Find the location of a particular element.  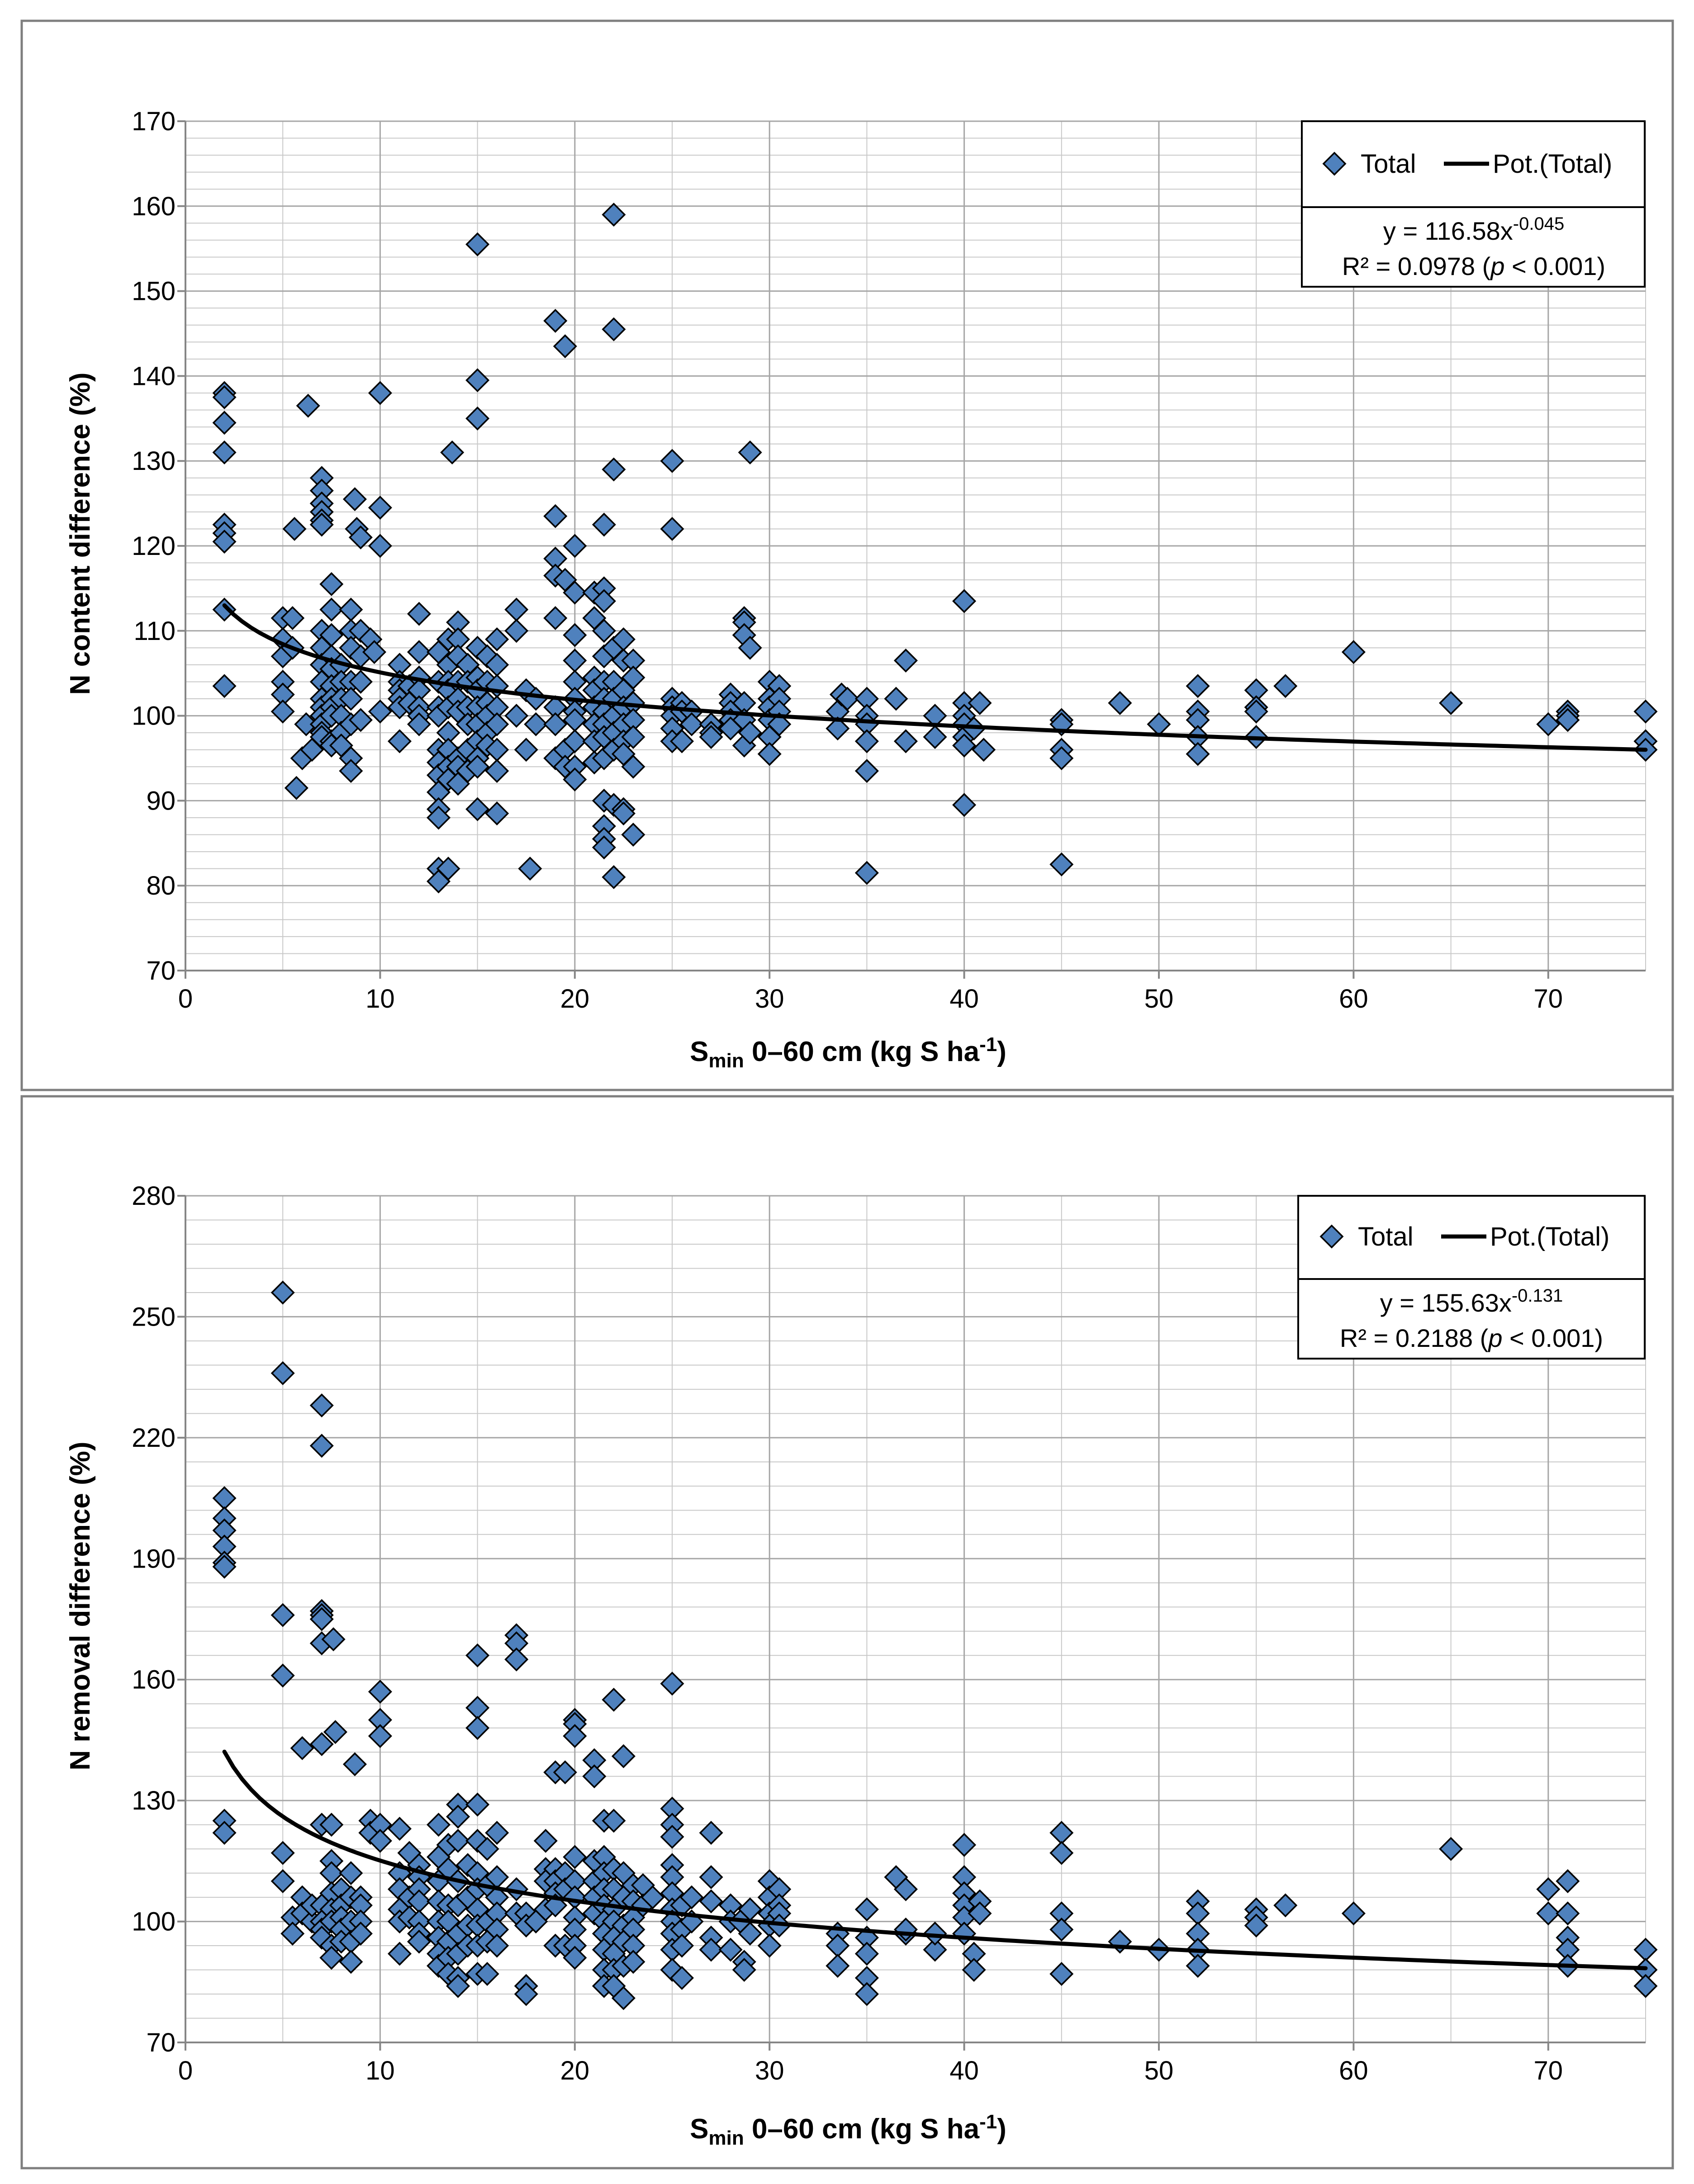

equation-box-frame is located at coordinates (1473, 247).